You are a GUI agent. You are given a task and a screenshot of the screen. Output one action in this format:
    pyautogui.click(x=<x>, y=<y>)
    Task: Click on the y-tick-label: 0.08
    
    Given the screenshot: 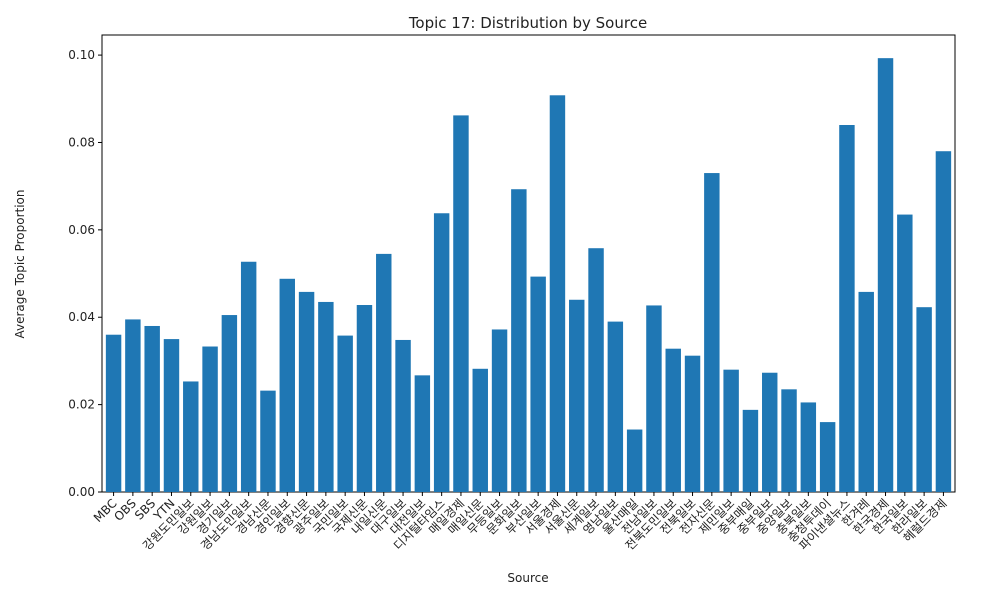 What is the action you would take?
    pyautogui.click(x=81, y=142)
    